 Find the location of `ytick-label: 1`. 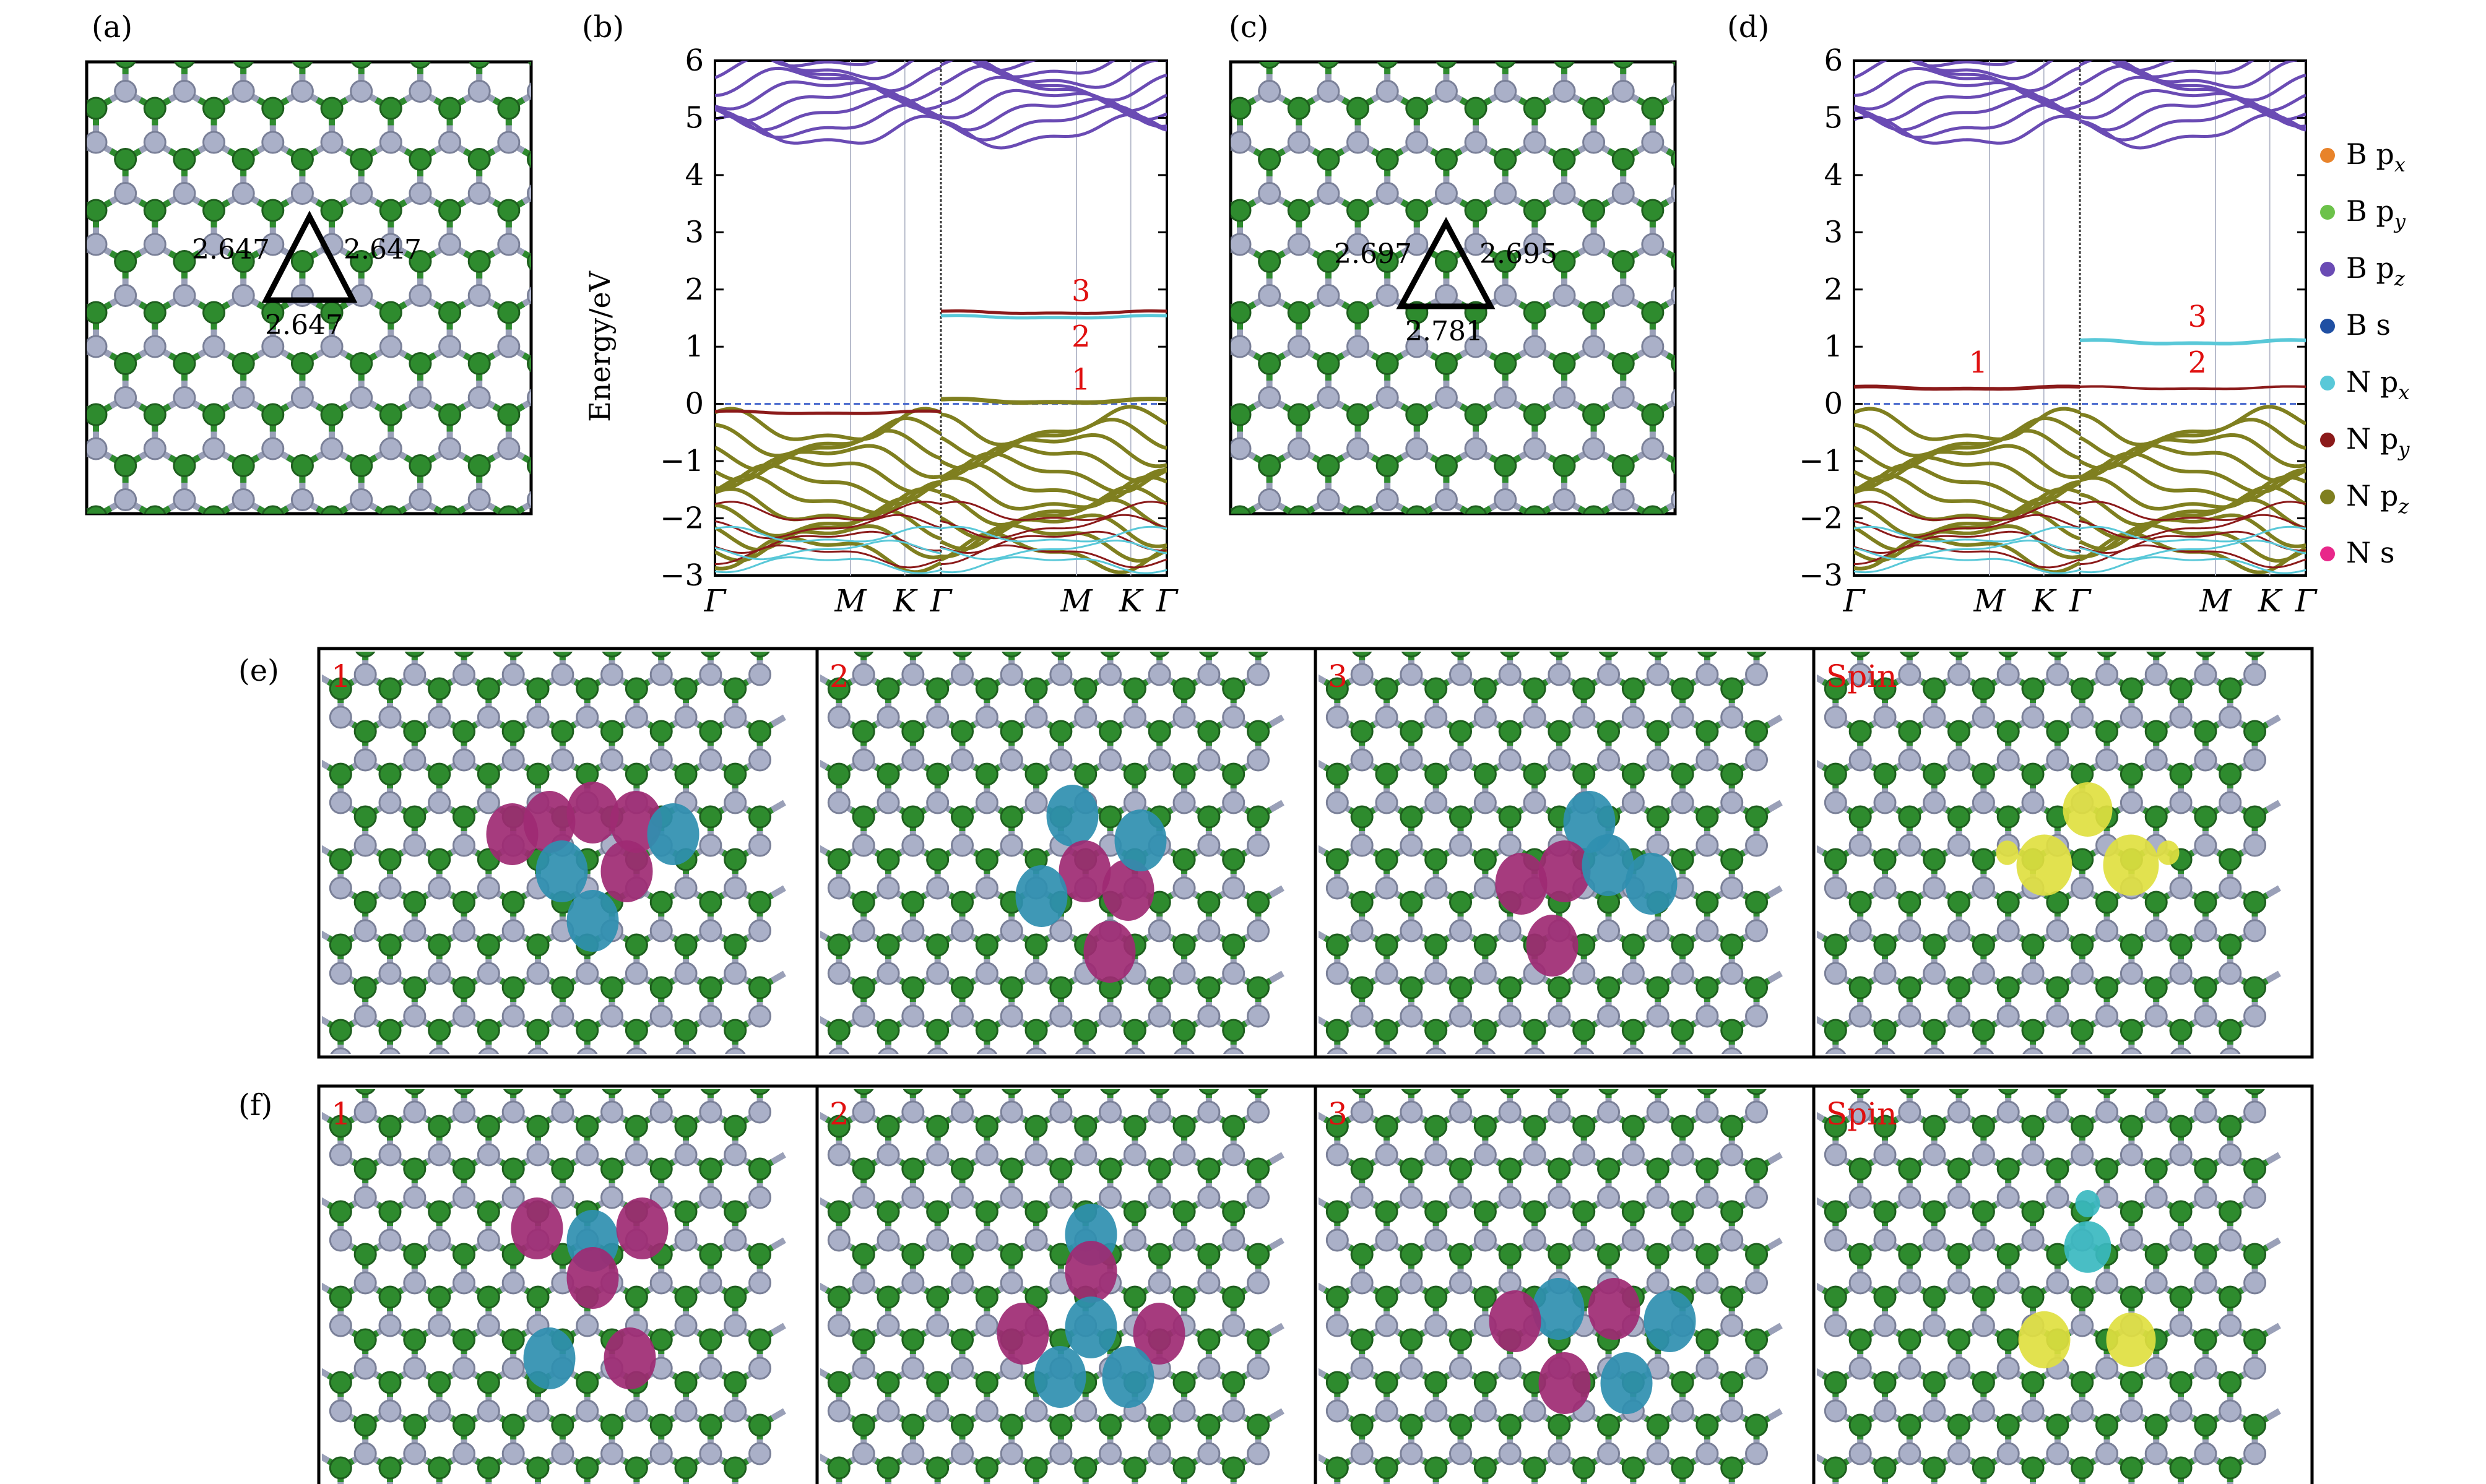

ytick-label: 1 is located at coordinates (1833, 346).